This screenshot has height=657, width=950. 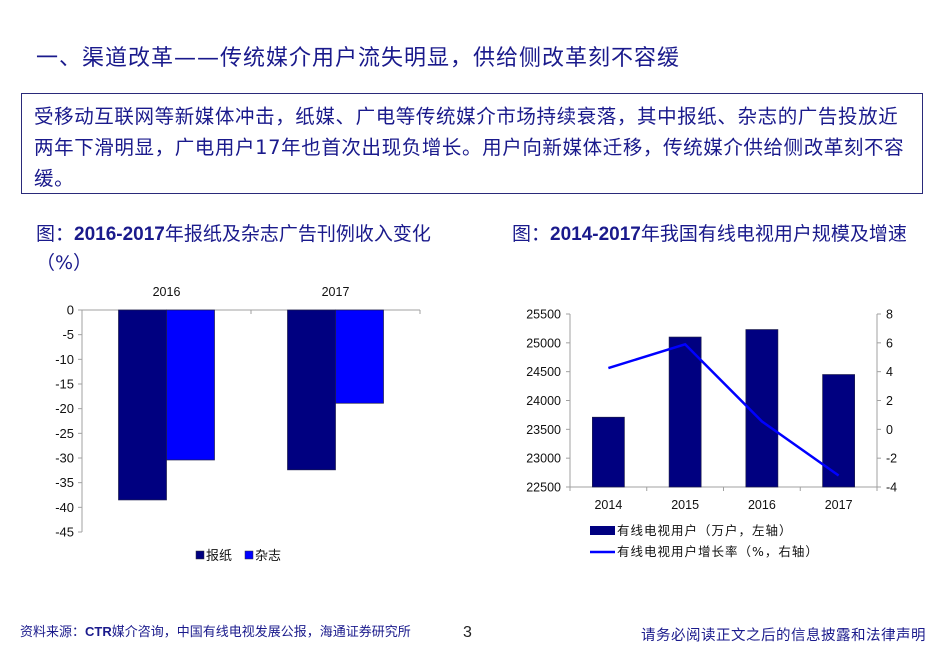 What do you see at coordinates (98, 631) in the screenshot?
I see `source-ctr: CTR` at bounding box center [98, 631].